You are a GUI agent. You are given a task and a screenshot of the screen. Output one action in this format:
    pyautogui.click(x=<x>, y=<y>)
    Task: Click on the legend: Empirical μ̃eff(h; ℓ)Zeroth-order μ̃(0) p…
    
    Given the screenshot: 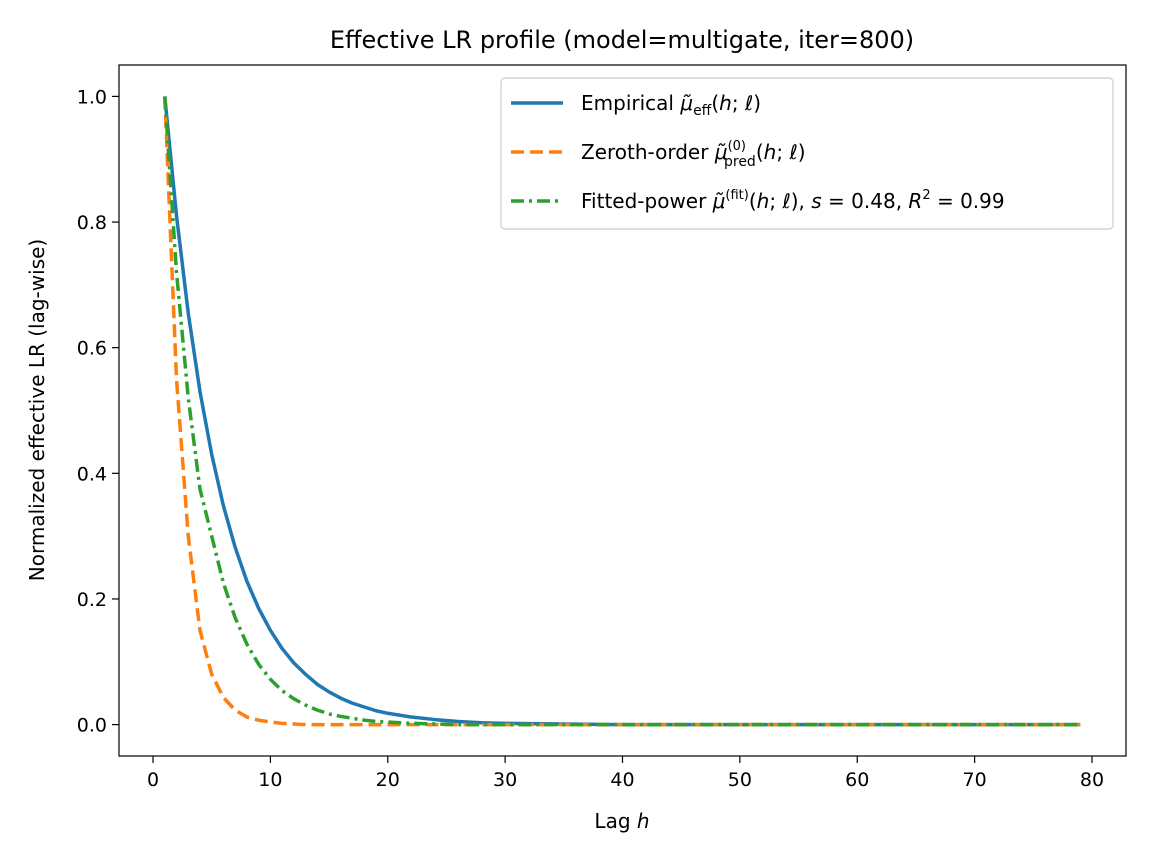 What is the action you would take?
    pyautogui.click(x=807, y=153)
    